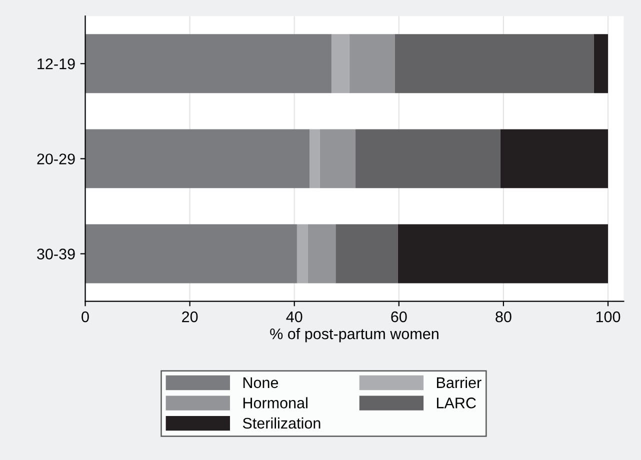 Image resolution: width=641 pixels, height=460 pixels. Describe the element at coordinates (275, 402) in the screenshot. I see `legend-label: Hormonal` at that location.